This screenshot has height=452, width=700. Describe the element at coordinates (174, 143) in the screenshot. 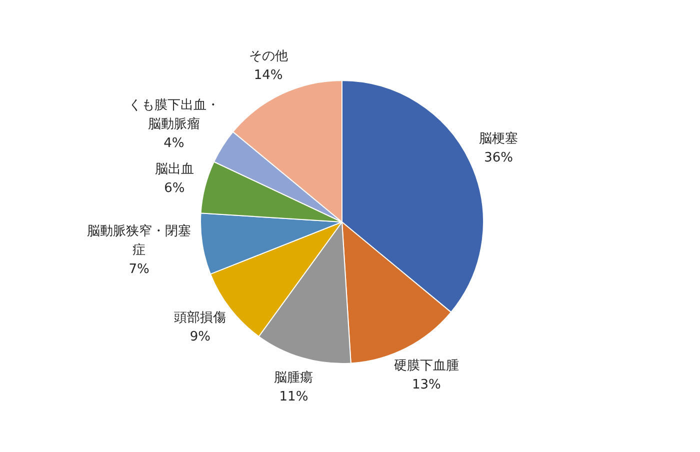

I see `data-label: 4%` at that location.